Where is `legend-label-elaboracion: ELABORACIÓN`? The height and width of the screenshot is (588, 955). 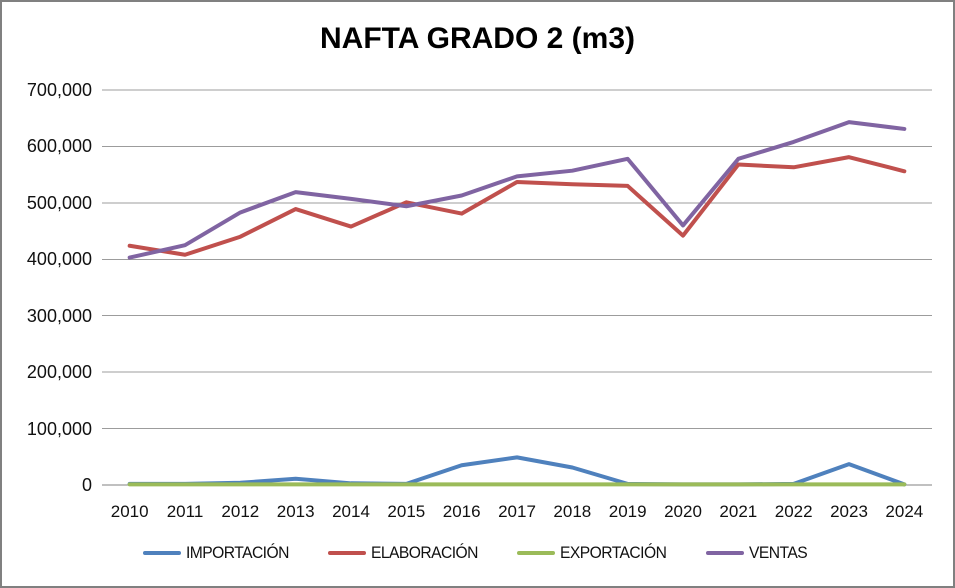 legend-label-elaboracion: ELABORACIÓN is located at coordinates (424, 552).